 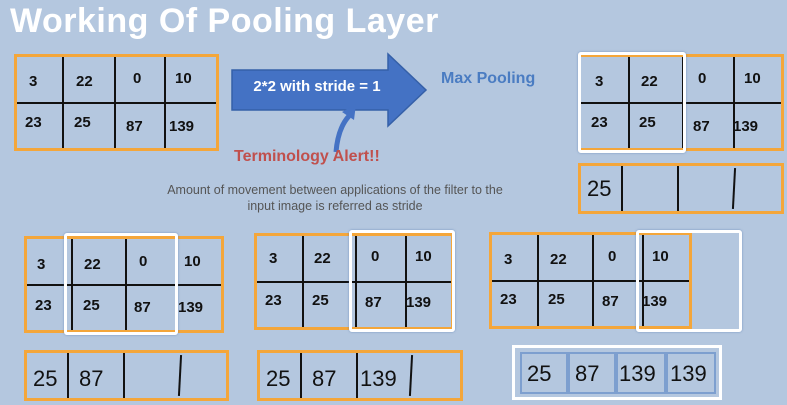 I want to click on input-matrix-5: 3 22 0 10 23 25 87 139, so click(x=590, y=280).